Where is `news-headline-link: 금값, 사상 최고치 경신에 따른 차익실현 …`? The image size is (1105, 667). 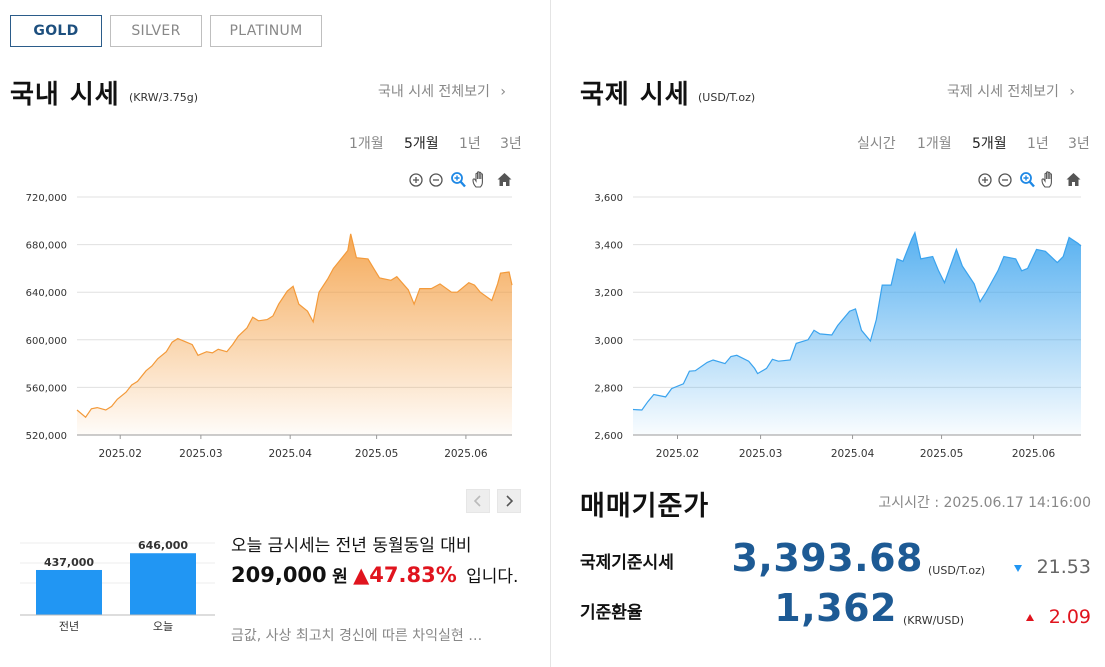 news-headline-link: 금값, 사상 최고치 경신에 따른 차익실현 … is located at coordinates (357, 636).